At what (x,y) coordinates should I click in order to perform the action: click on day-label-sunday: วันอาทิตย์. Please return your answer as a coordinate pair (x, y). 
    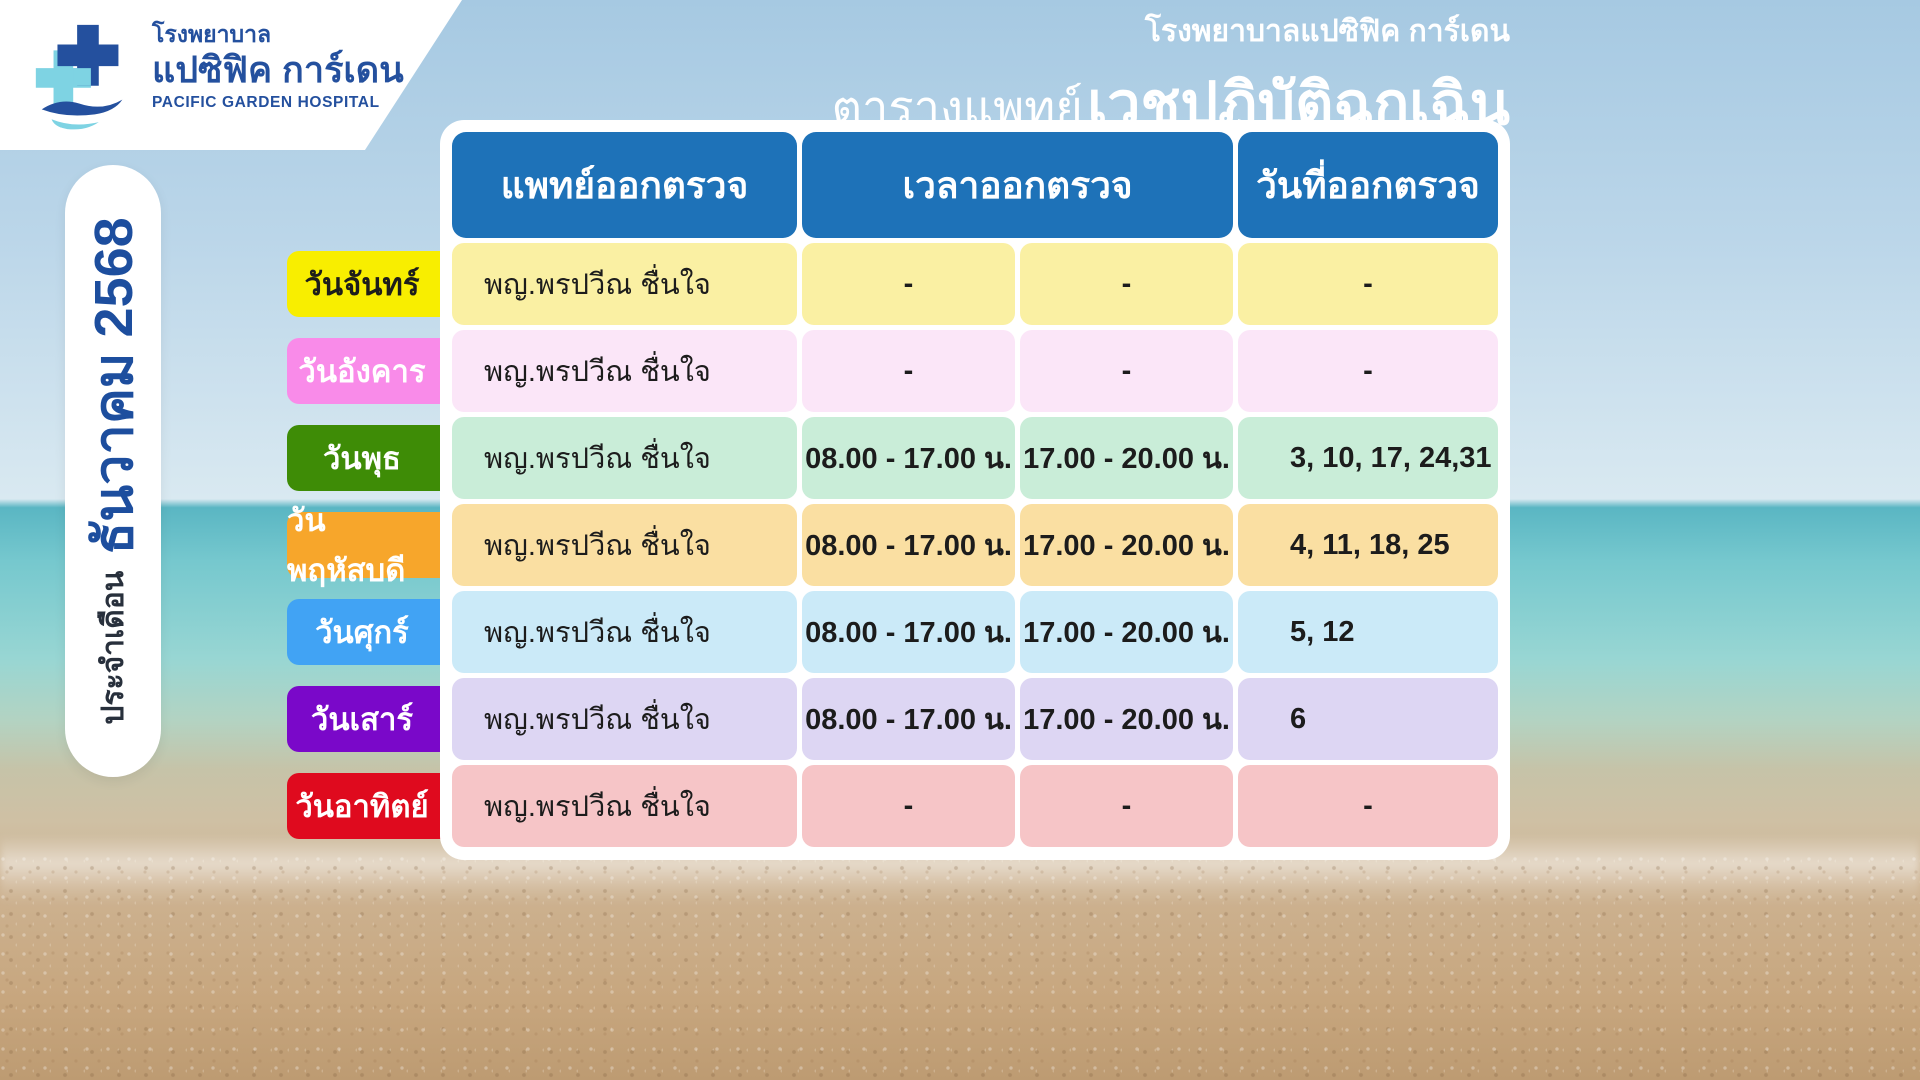
    Looking at the image, I should click on (372, 806).